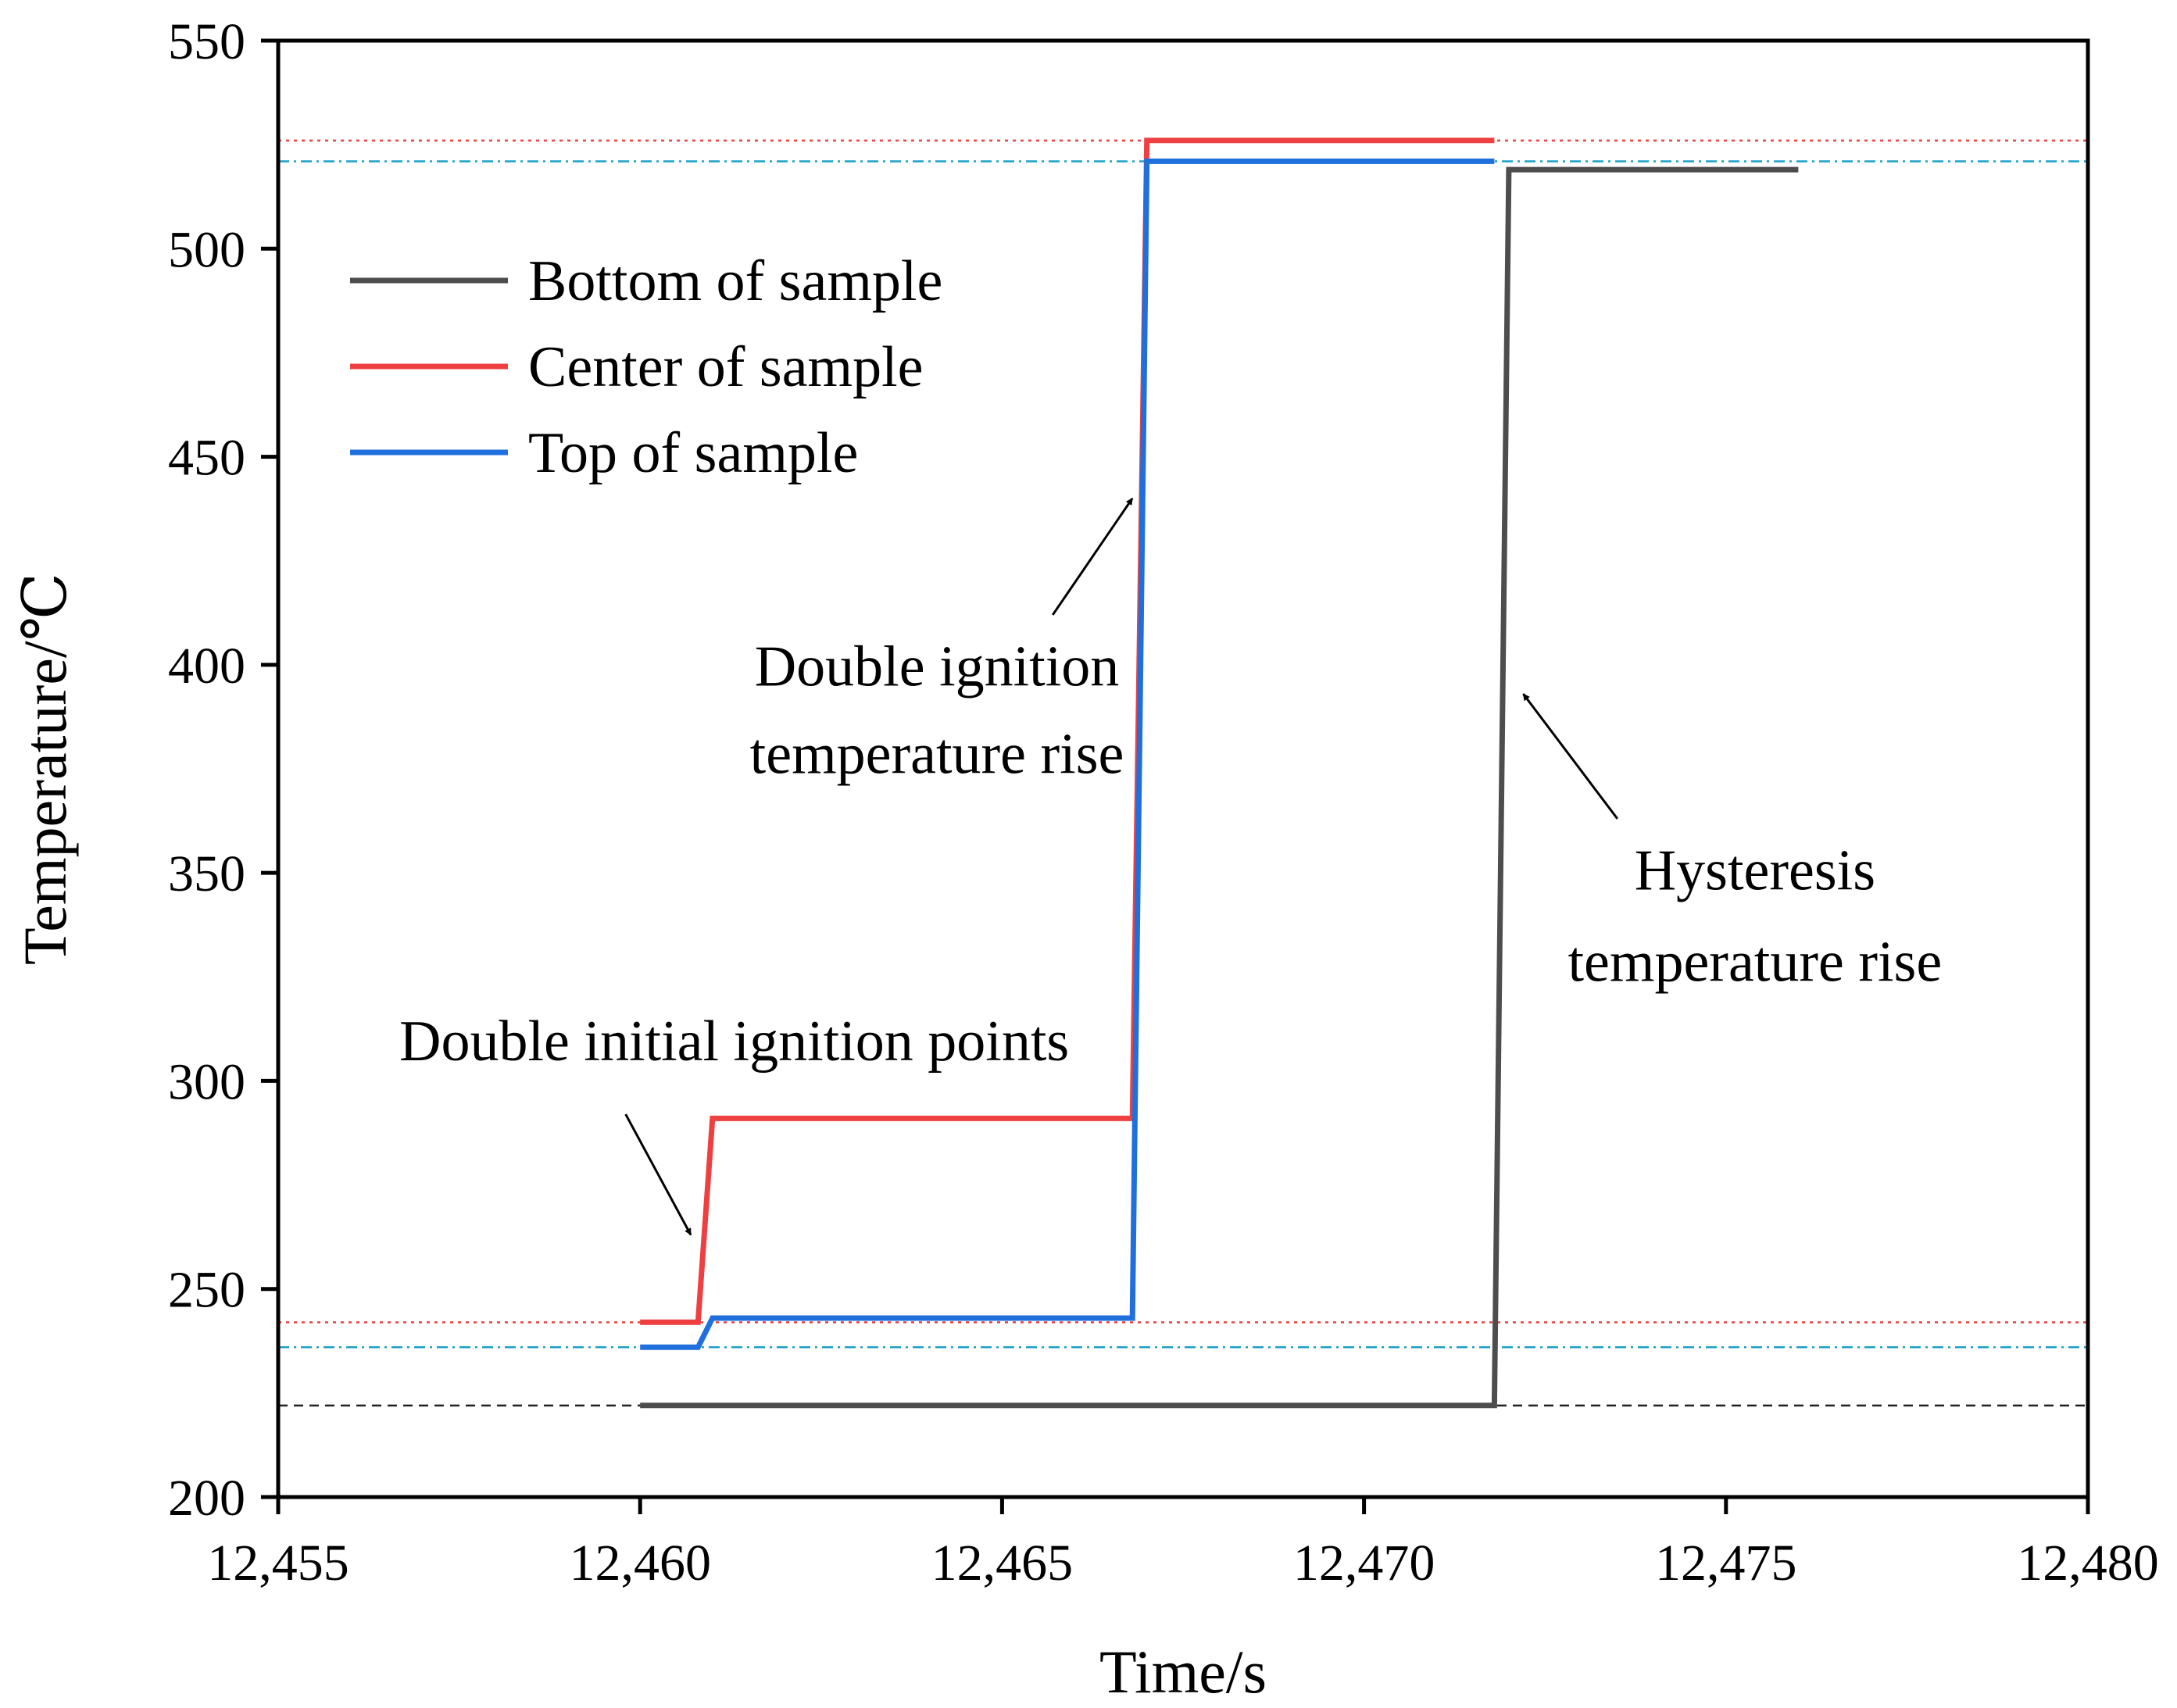 This screenshot has width=2177, height=1708. Describe the element at coordinates (207, 873) in the screenshot. I see `y-tick-label: 350` at that location.